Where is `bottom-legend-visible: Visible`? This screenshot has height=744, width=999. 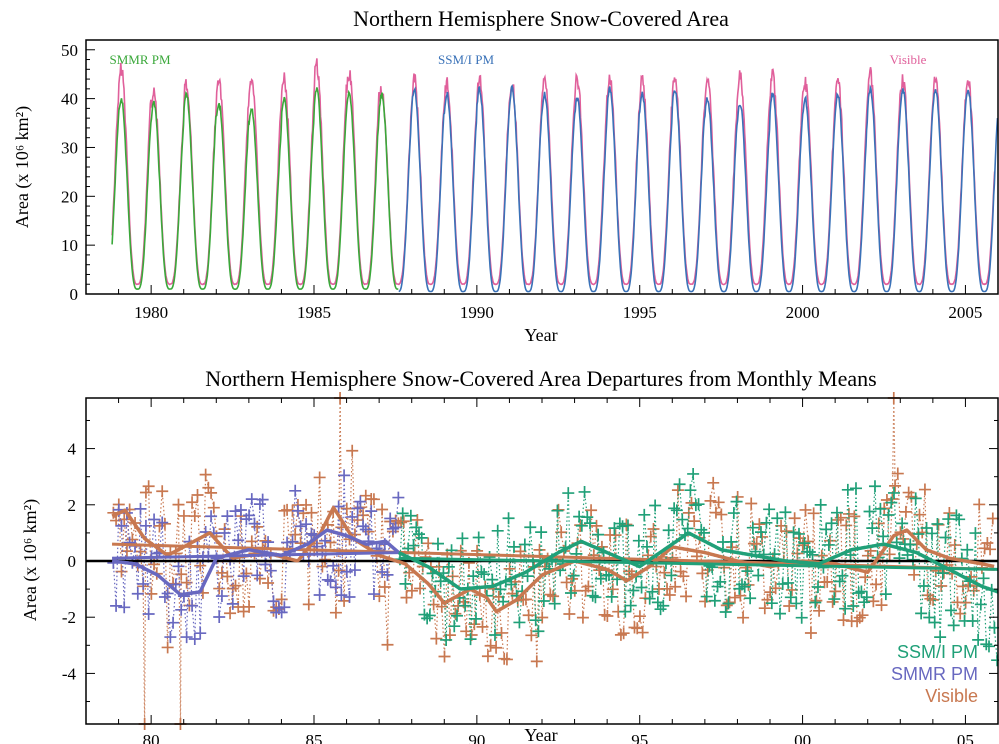
bottom-legend-visible: Visible is located at coordinates (951, 696).